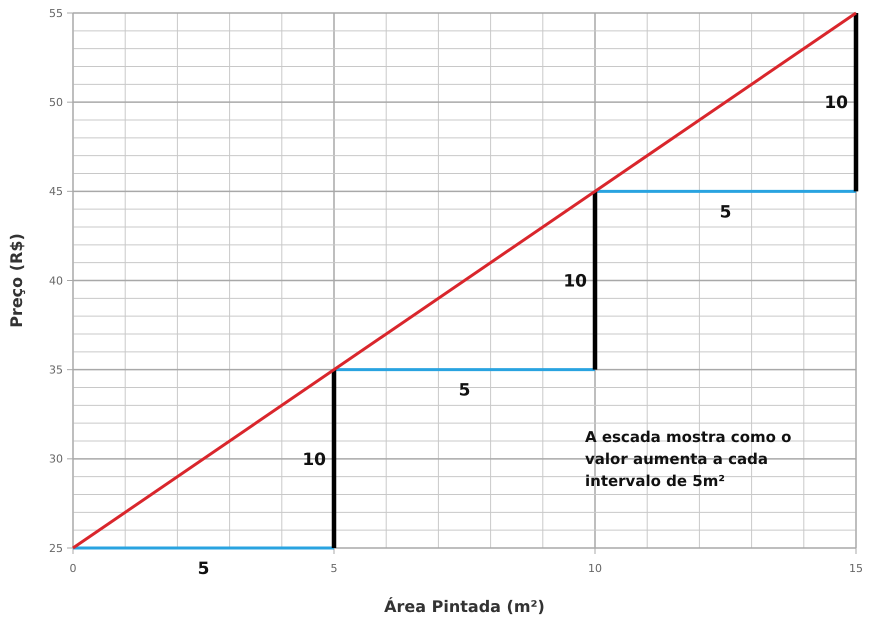  Describe the element at coordinates (56, 281) in the screenshot. I see `y-tick-label: 40` at that location.